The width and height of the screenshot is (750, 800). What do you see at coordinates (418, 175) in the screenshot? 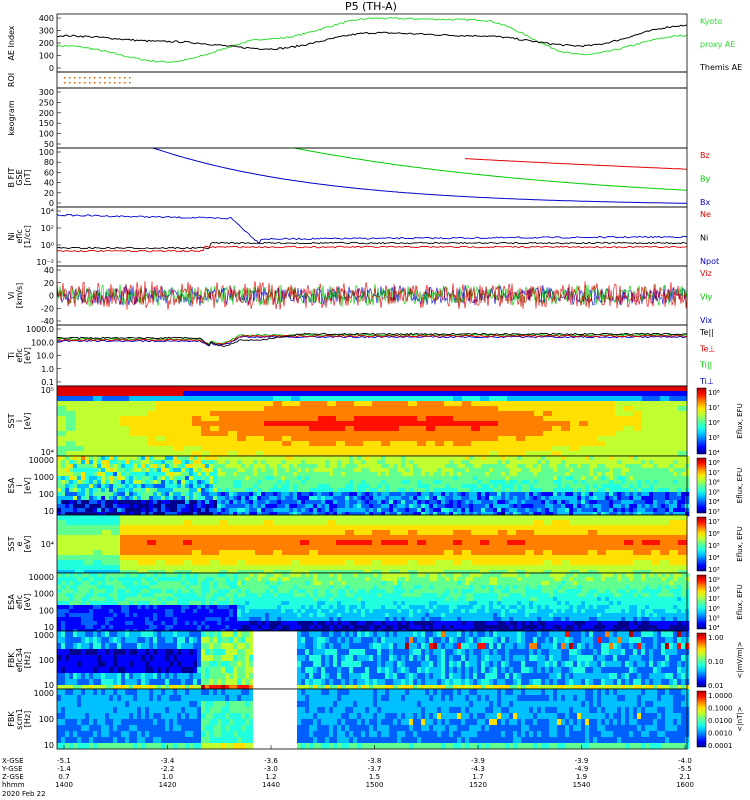
I see `bx-line` at bounding box center [418, 175].